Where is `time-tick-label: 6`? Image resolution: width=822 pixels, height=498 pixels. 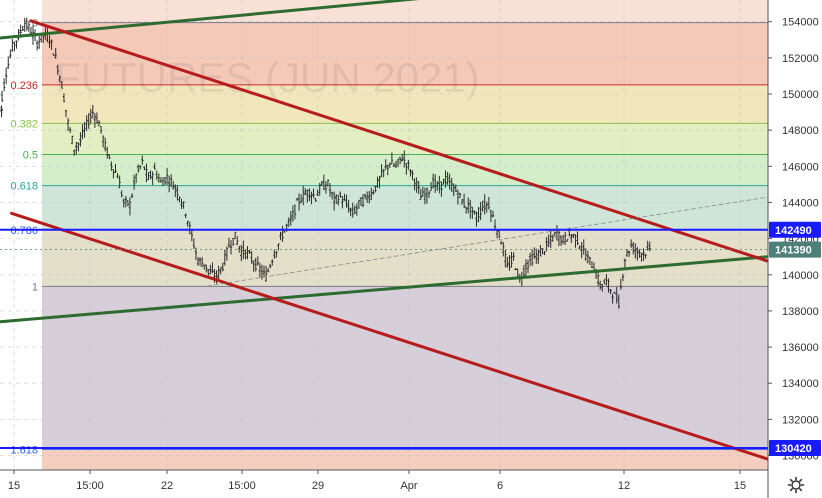 time-tick-label: 6 is located at coordinates (500, 486).